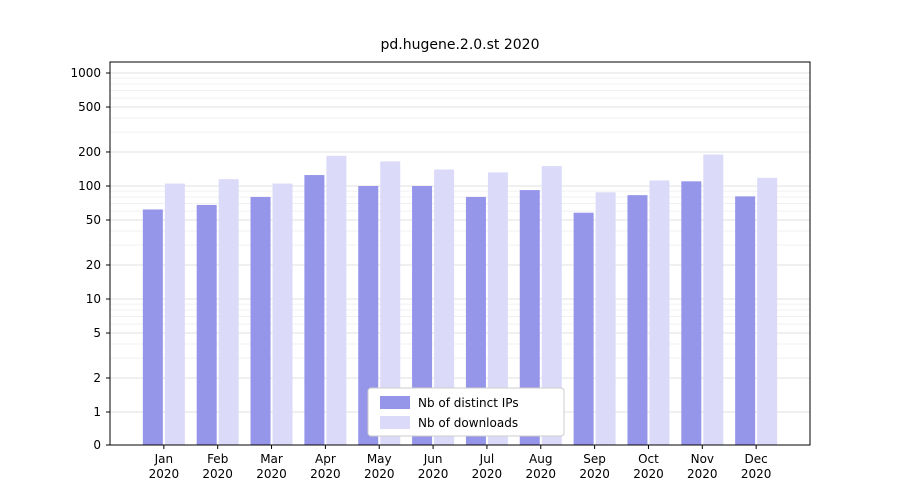 The image size is (900, 500). I want to click on y-tick-label: 2, so click(97, 378).